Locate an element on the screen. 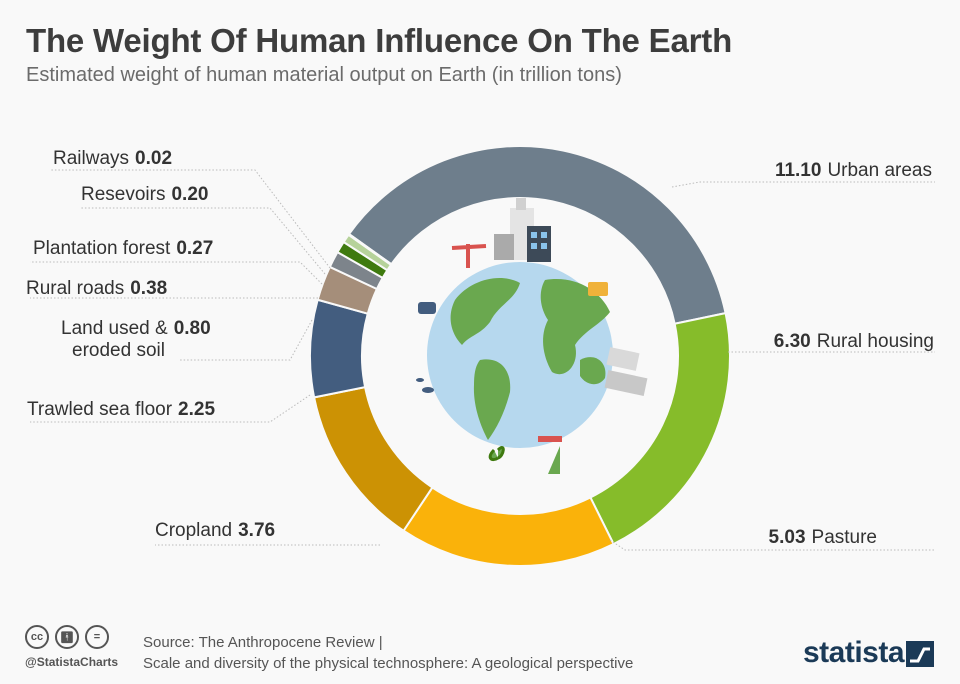 The width and height of the screenshot is (960, 684). label-land-used-line1: Land used & 0.80 is located at coordinates (136, 328).